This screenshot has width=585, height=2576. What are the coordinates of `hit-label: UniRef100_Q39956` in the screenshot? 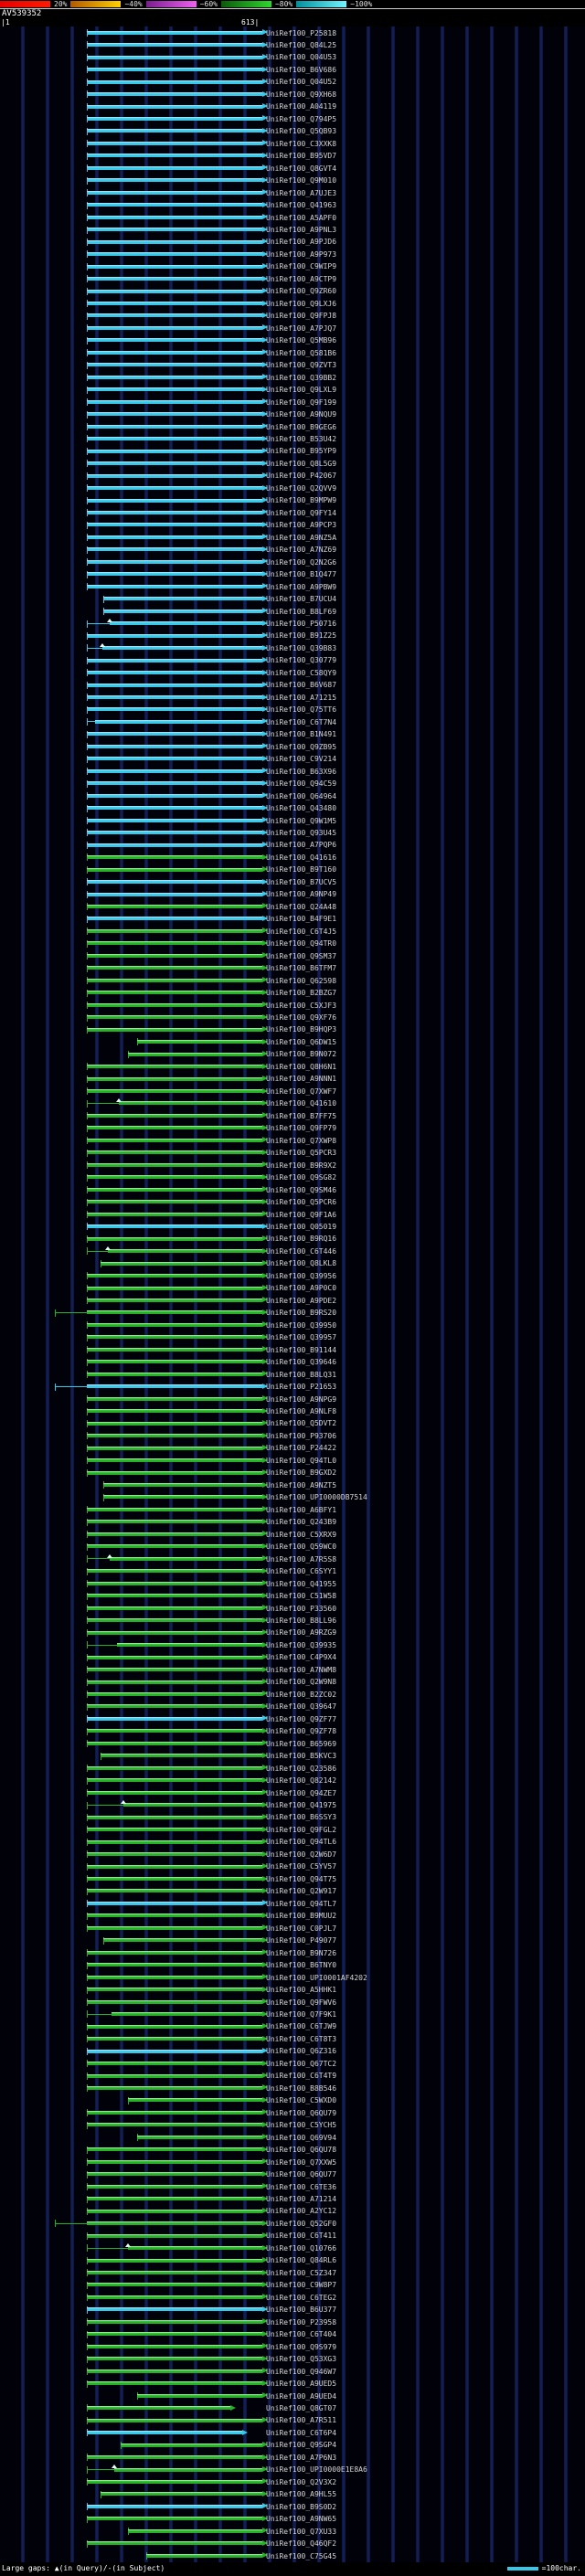 It's located at (301, 1275).